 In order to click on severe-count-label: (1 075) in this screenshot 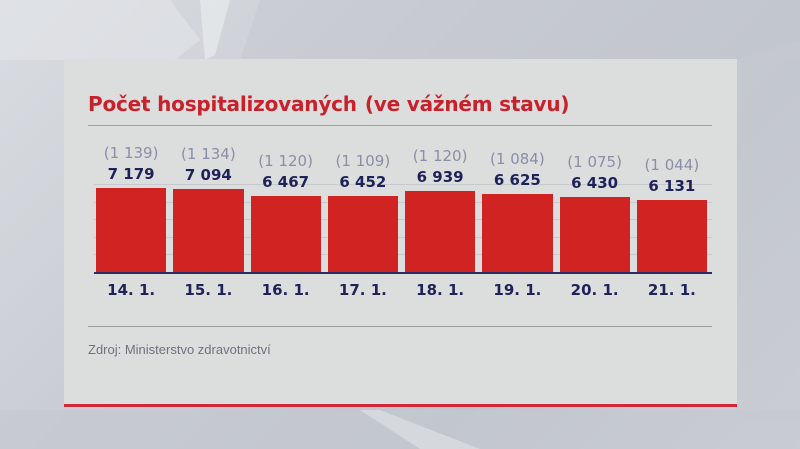, I will do `click(594, 161)`.